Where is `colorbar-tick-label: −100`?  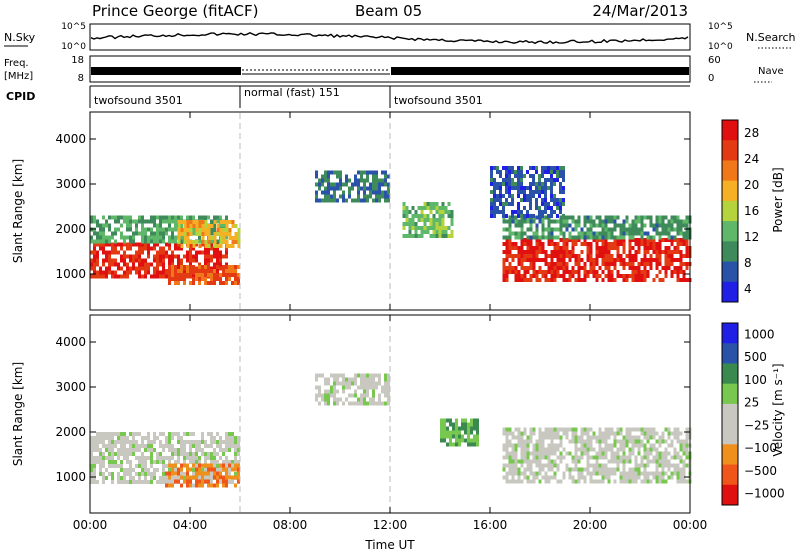 colorbar-tick-label: −100 is located at coordinates (760, 448).